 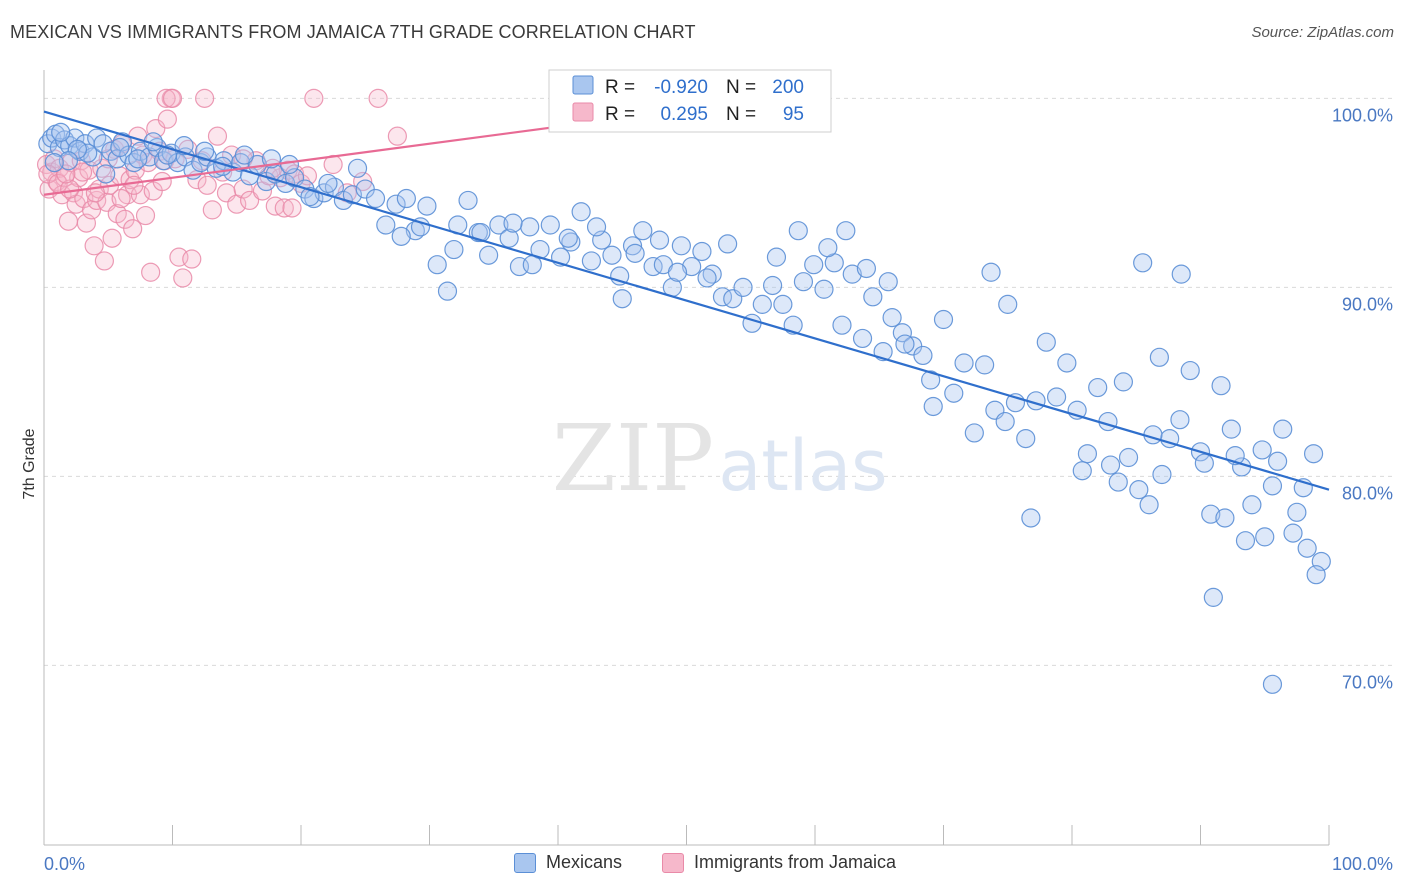 What do you see at coordinates (795, 862) in the screenshot?
I see `legend-label-jamaica: Immigrants from Jamaica` at bounding box center [795, 862].